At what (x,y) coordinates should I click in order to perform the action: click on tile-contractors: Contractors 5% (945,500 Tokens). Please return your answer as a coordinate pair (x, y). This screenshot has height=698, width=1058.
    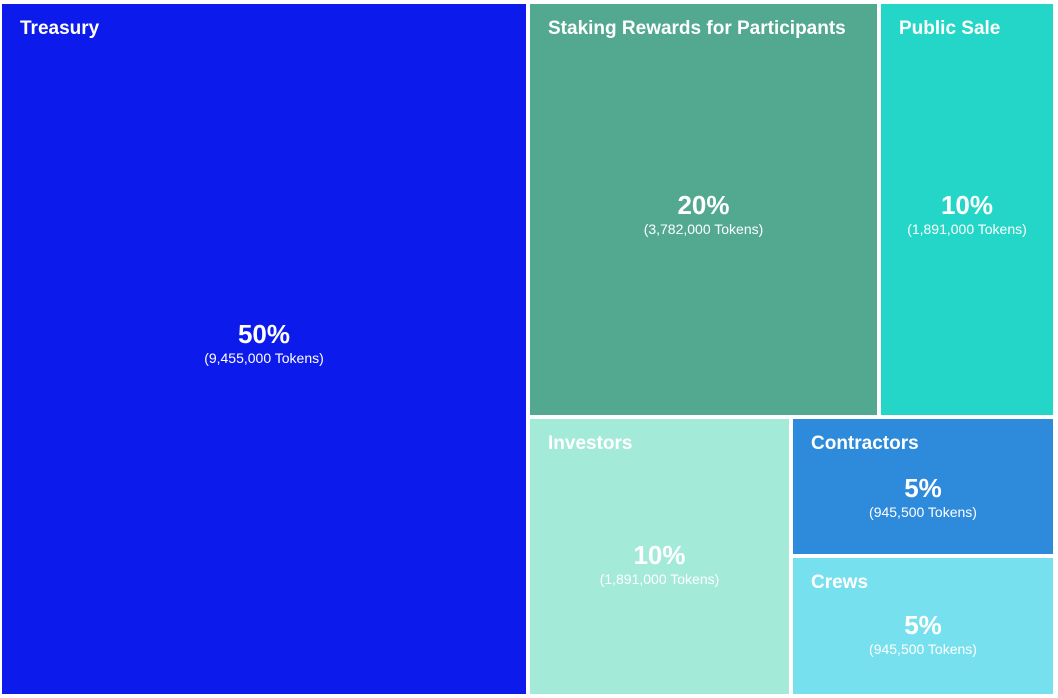
    Looking at the image, I should click on (923, 486).